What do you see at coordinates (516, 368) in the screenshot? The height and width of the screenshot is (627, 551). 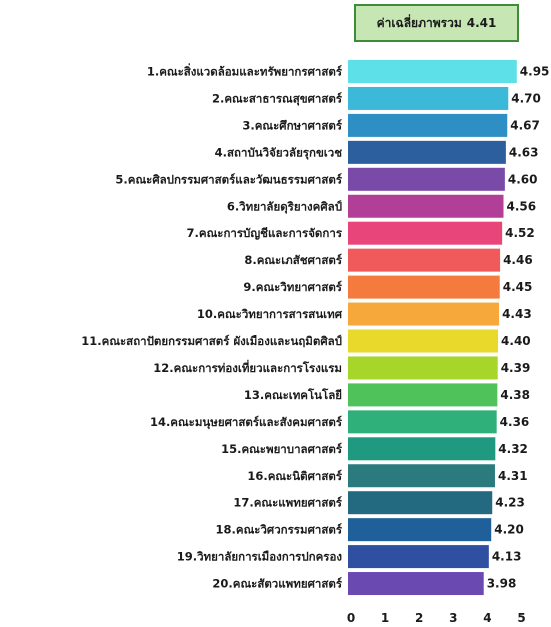 I see `value-label-12: 4.39` at bounding box center [516, 368].